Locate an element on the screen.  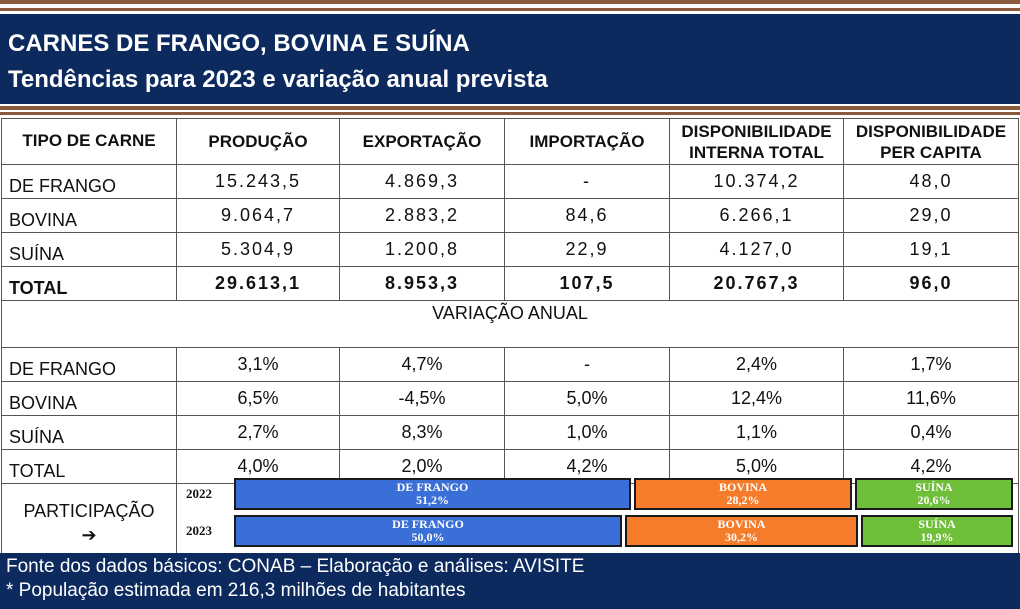
cell-producao: 2,7% is located at coordinates (258, 432).